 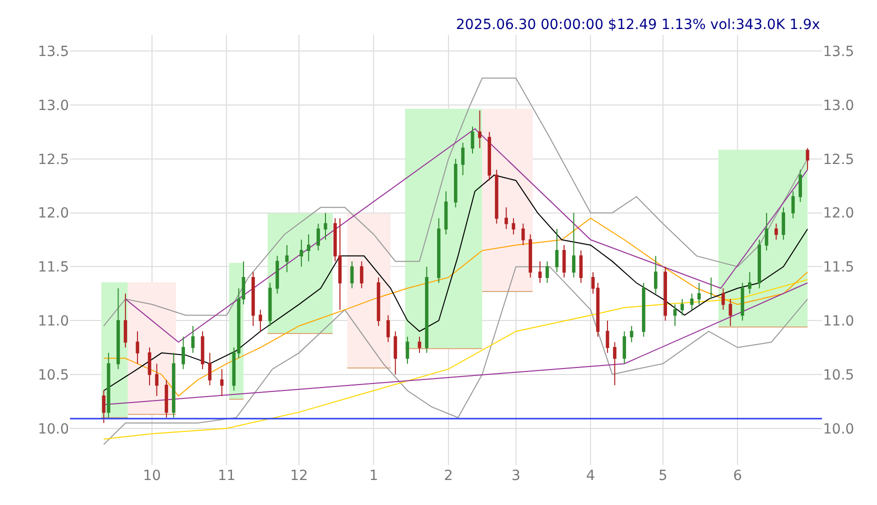 I want to click on x-tick-label: 12, so click(x=299, y=476).